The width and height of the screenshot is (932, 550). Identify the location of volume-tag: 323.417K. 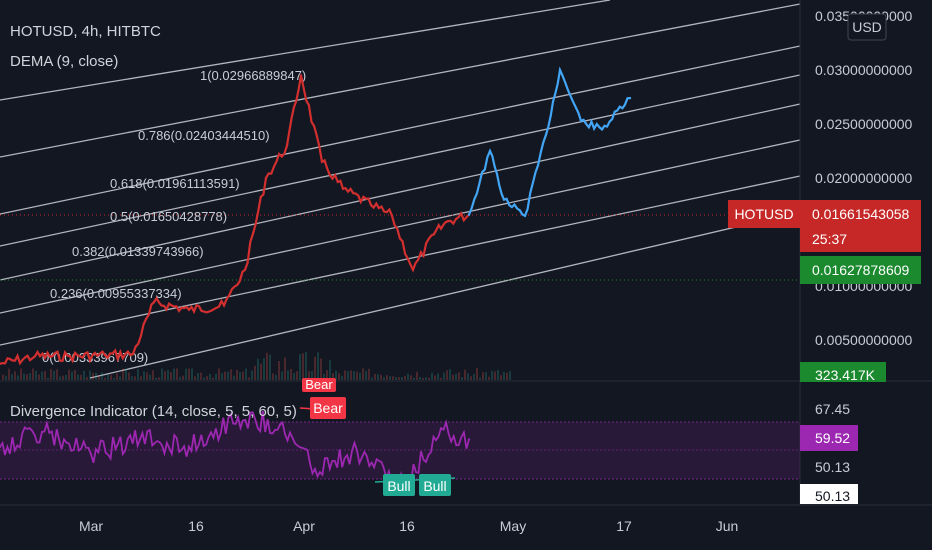
(843, 372).